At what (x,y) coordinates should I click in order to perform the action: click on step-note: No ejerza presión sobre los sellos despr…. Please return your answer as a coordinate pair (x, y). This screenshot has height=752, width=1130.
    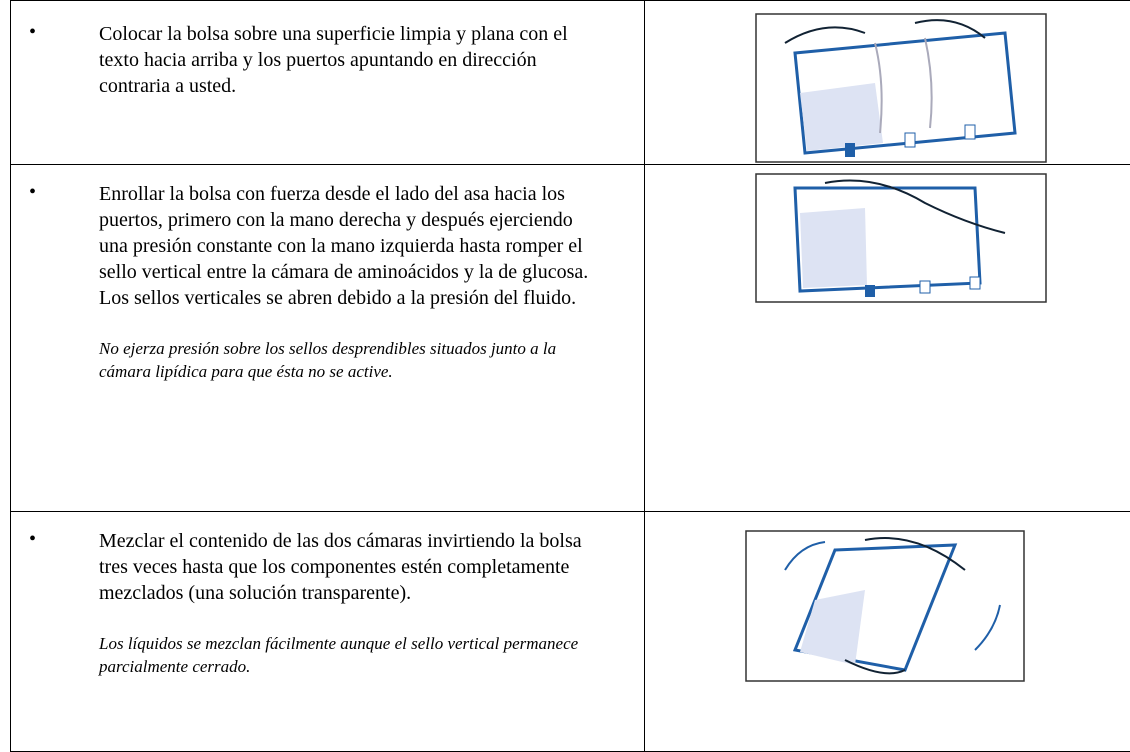
    Looking at the image, I should click on (349, 360).